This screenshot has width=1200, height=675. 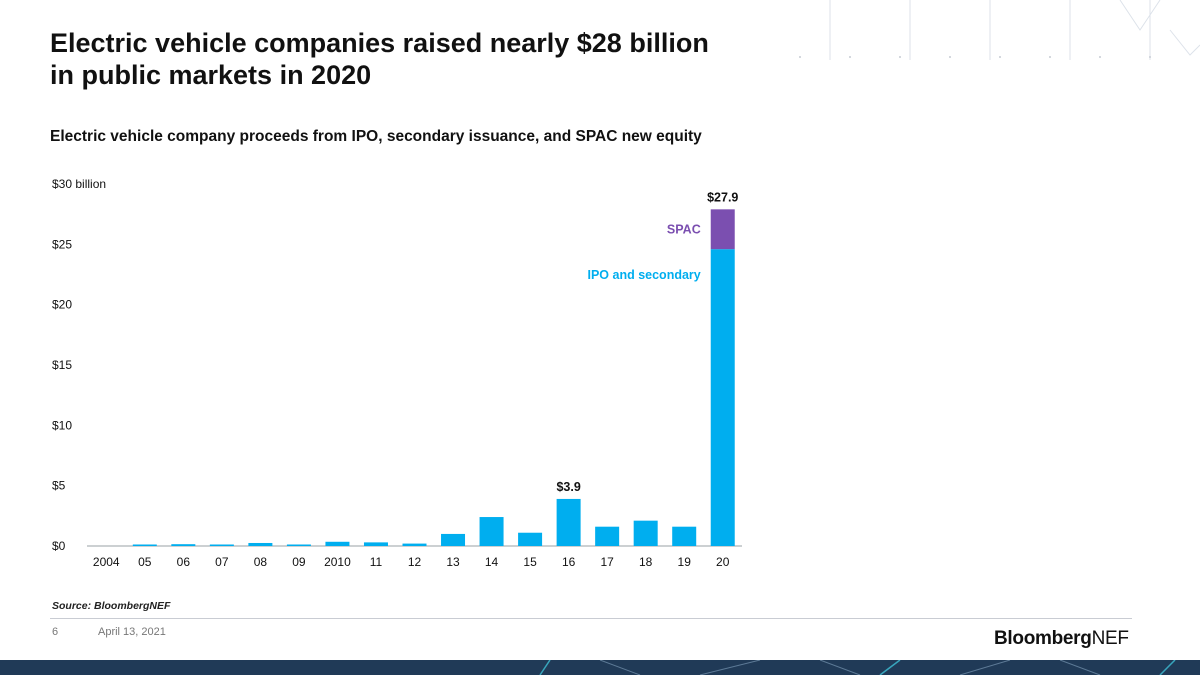 What do you see at coordinates (568, 487) in the screenshot?
I see `data-label-16: $3.9` at bounding box center [568, 487].